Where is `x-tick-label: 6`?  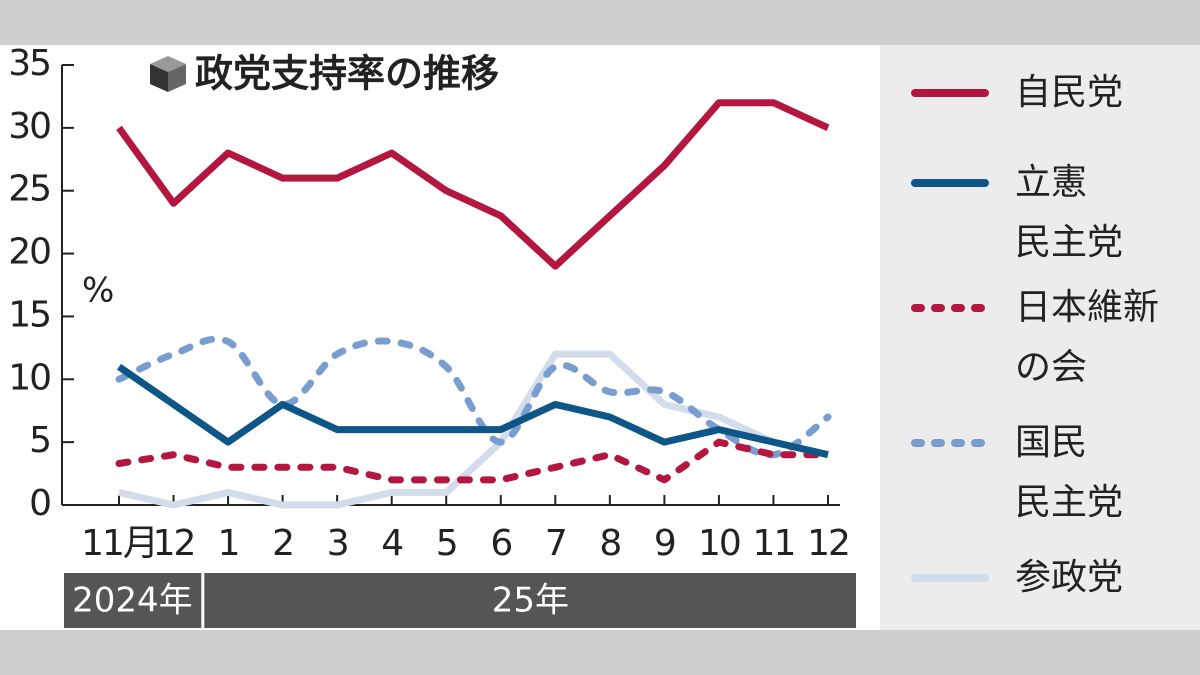 x-tick-label: 6 is located at coordinates (500, 543).